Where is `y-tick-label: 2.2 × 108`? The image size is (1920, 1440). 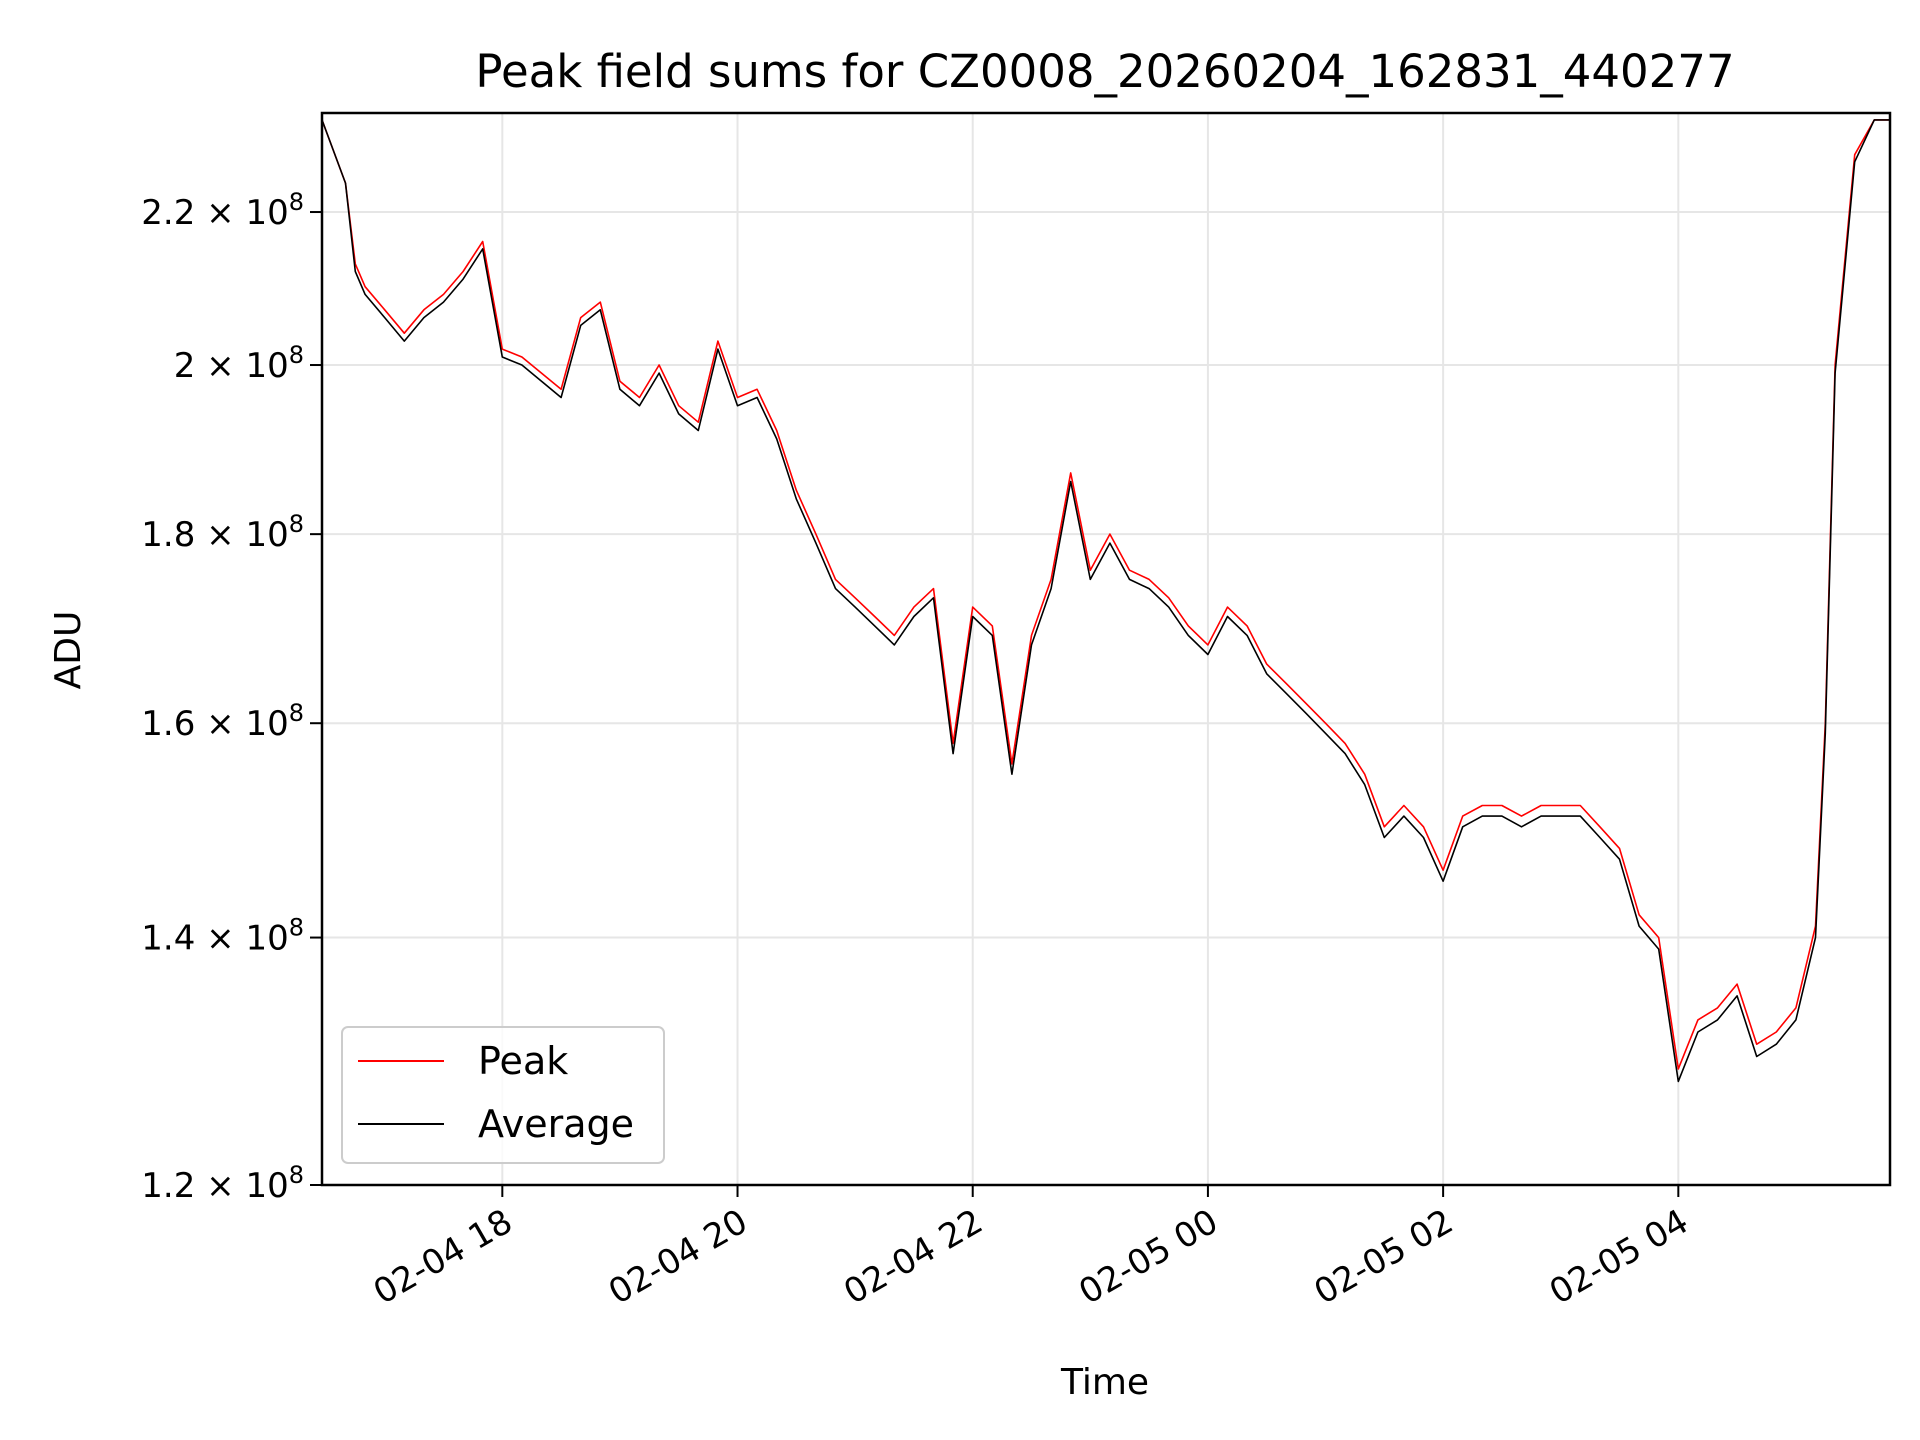 y-tick-label: 2.2 × 108 is located at coordinates (222, 210).